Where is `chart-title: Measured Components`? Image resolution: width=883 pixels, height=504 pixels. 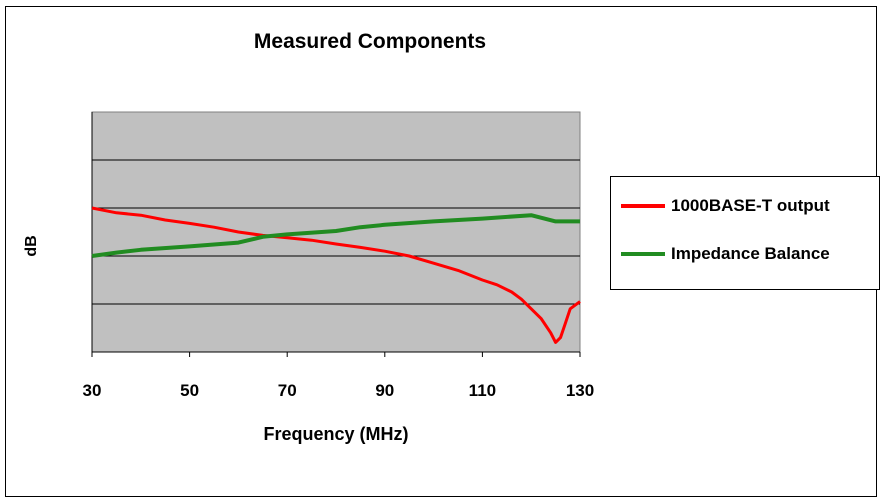 chart-title: Measured Components is located at coordinates (370, 41).